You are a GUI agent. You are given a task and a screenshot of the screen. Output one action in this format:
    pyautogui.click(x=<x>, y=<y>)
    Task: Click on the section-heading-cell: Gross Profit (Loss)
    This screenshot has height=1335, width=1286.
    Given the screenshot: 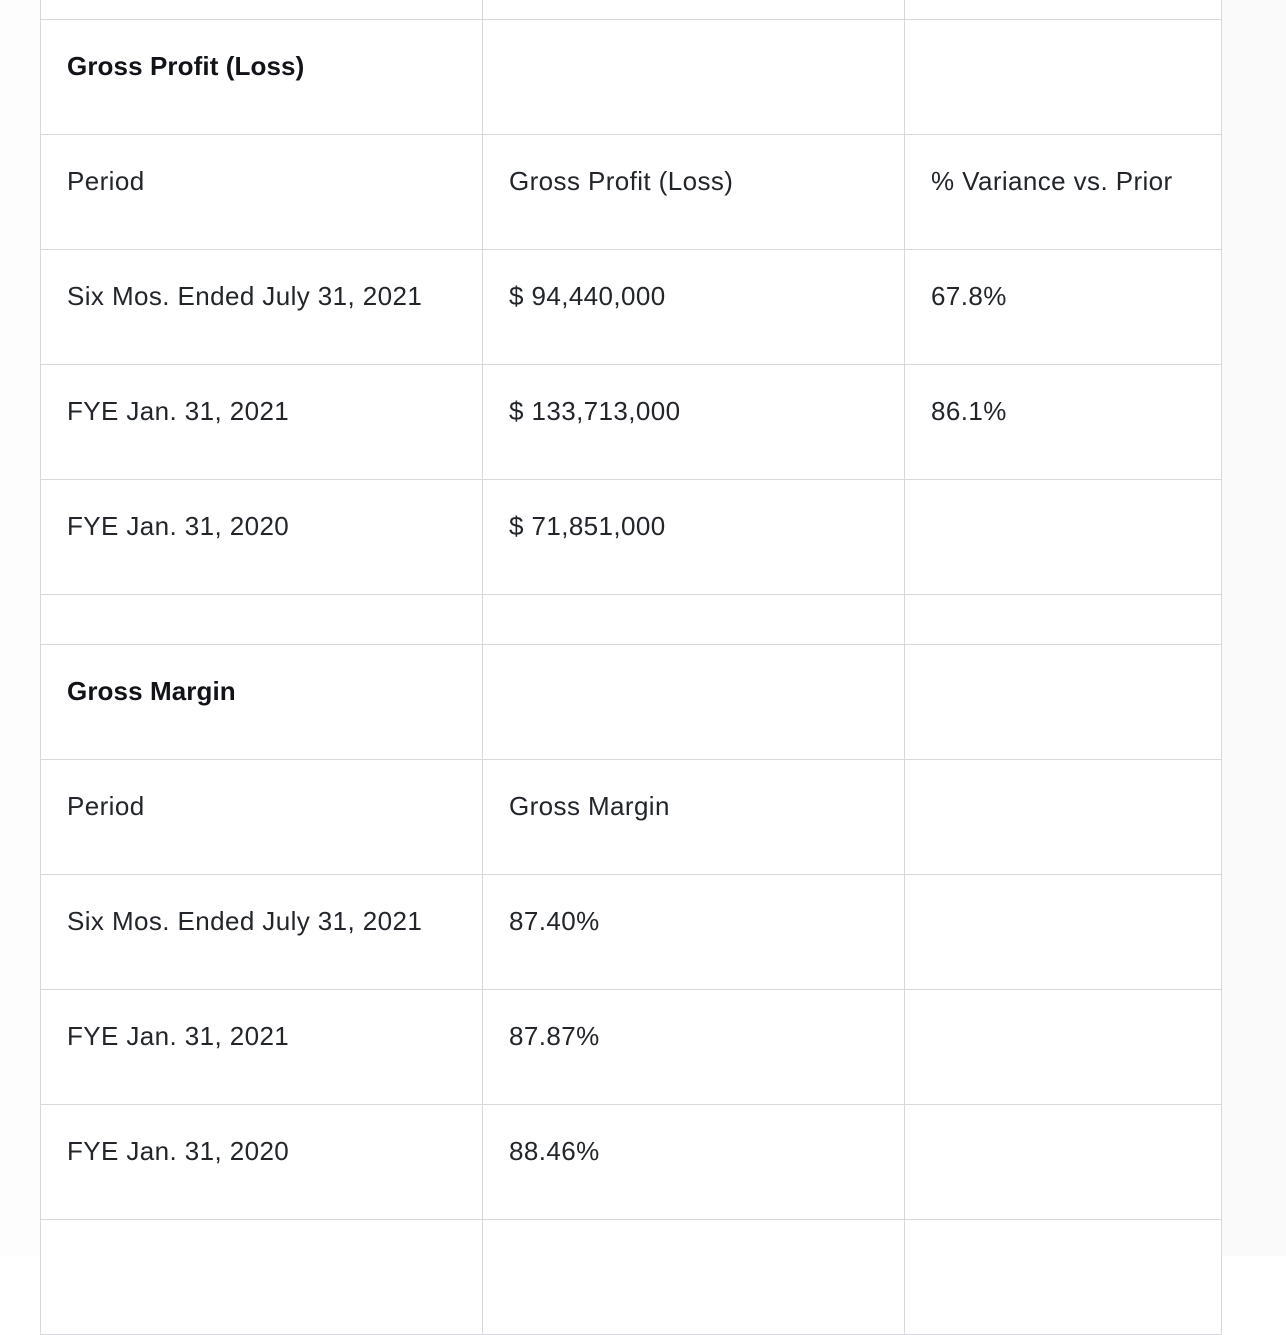 What is the action you would take?
    pyautogui.click(x=261, y=77)
    